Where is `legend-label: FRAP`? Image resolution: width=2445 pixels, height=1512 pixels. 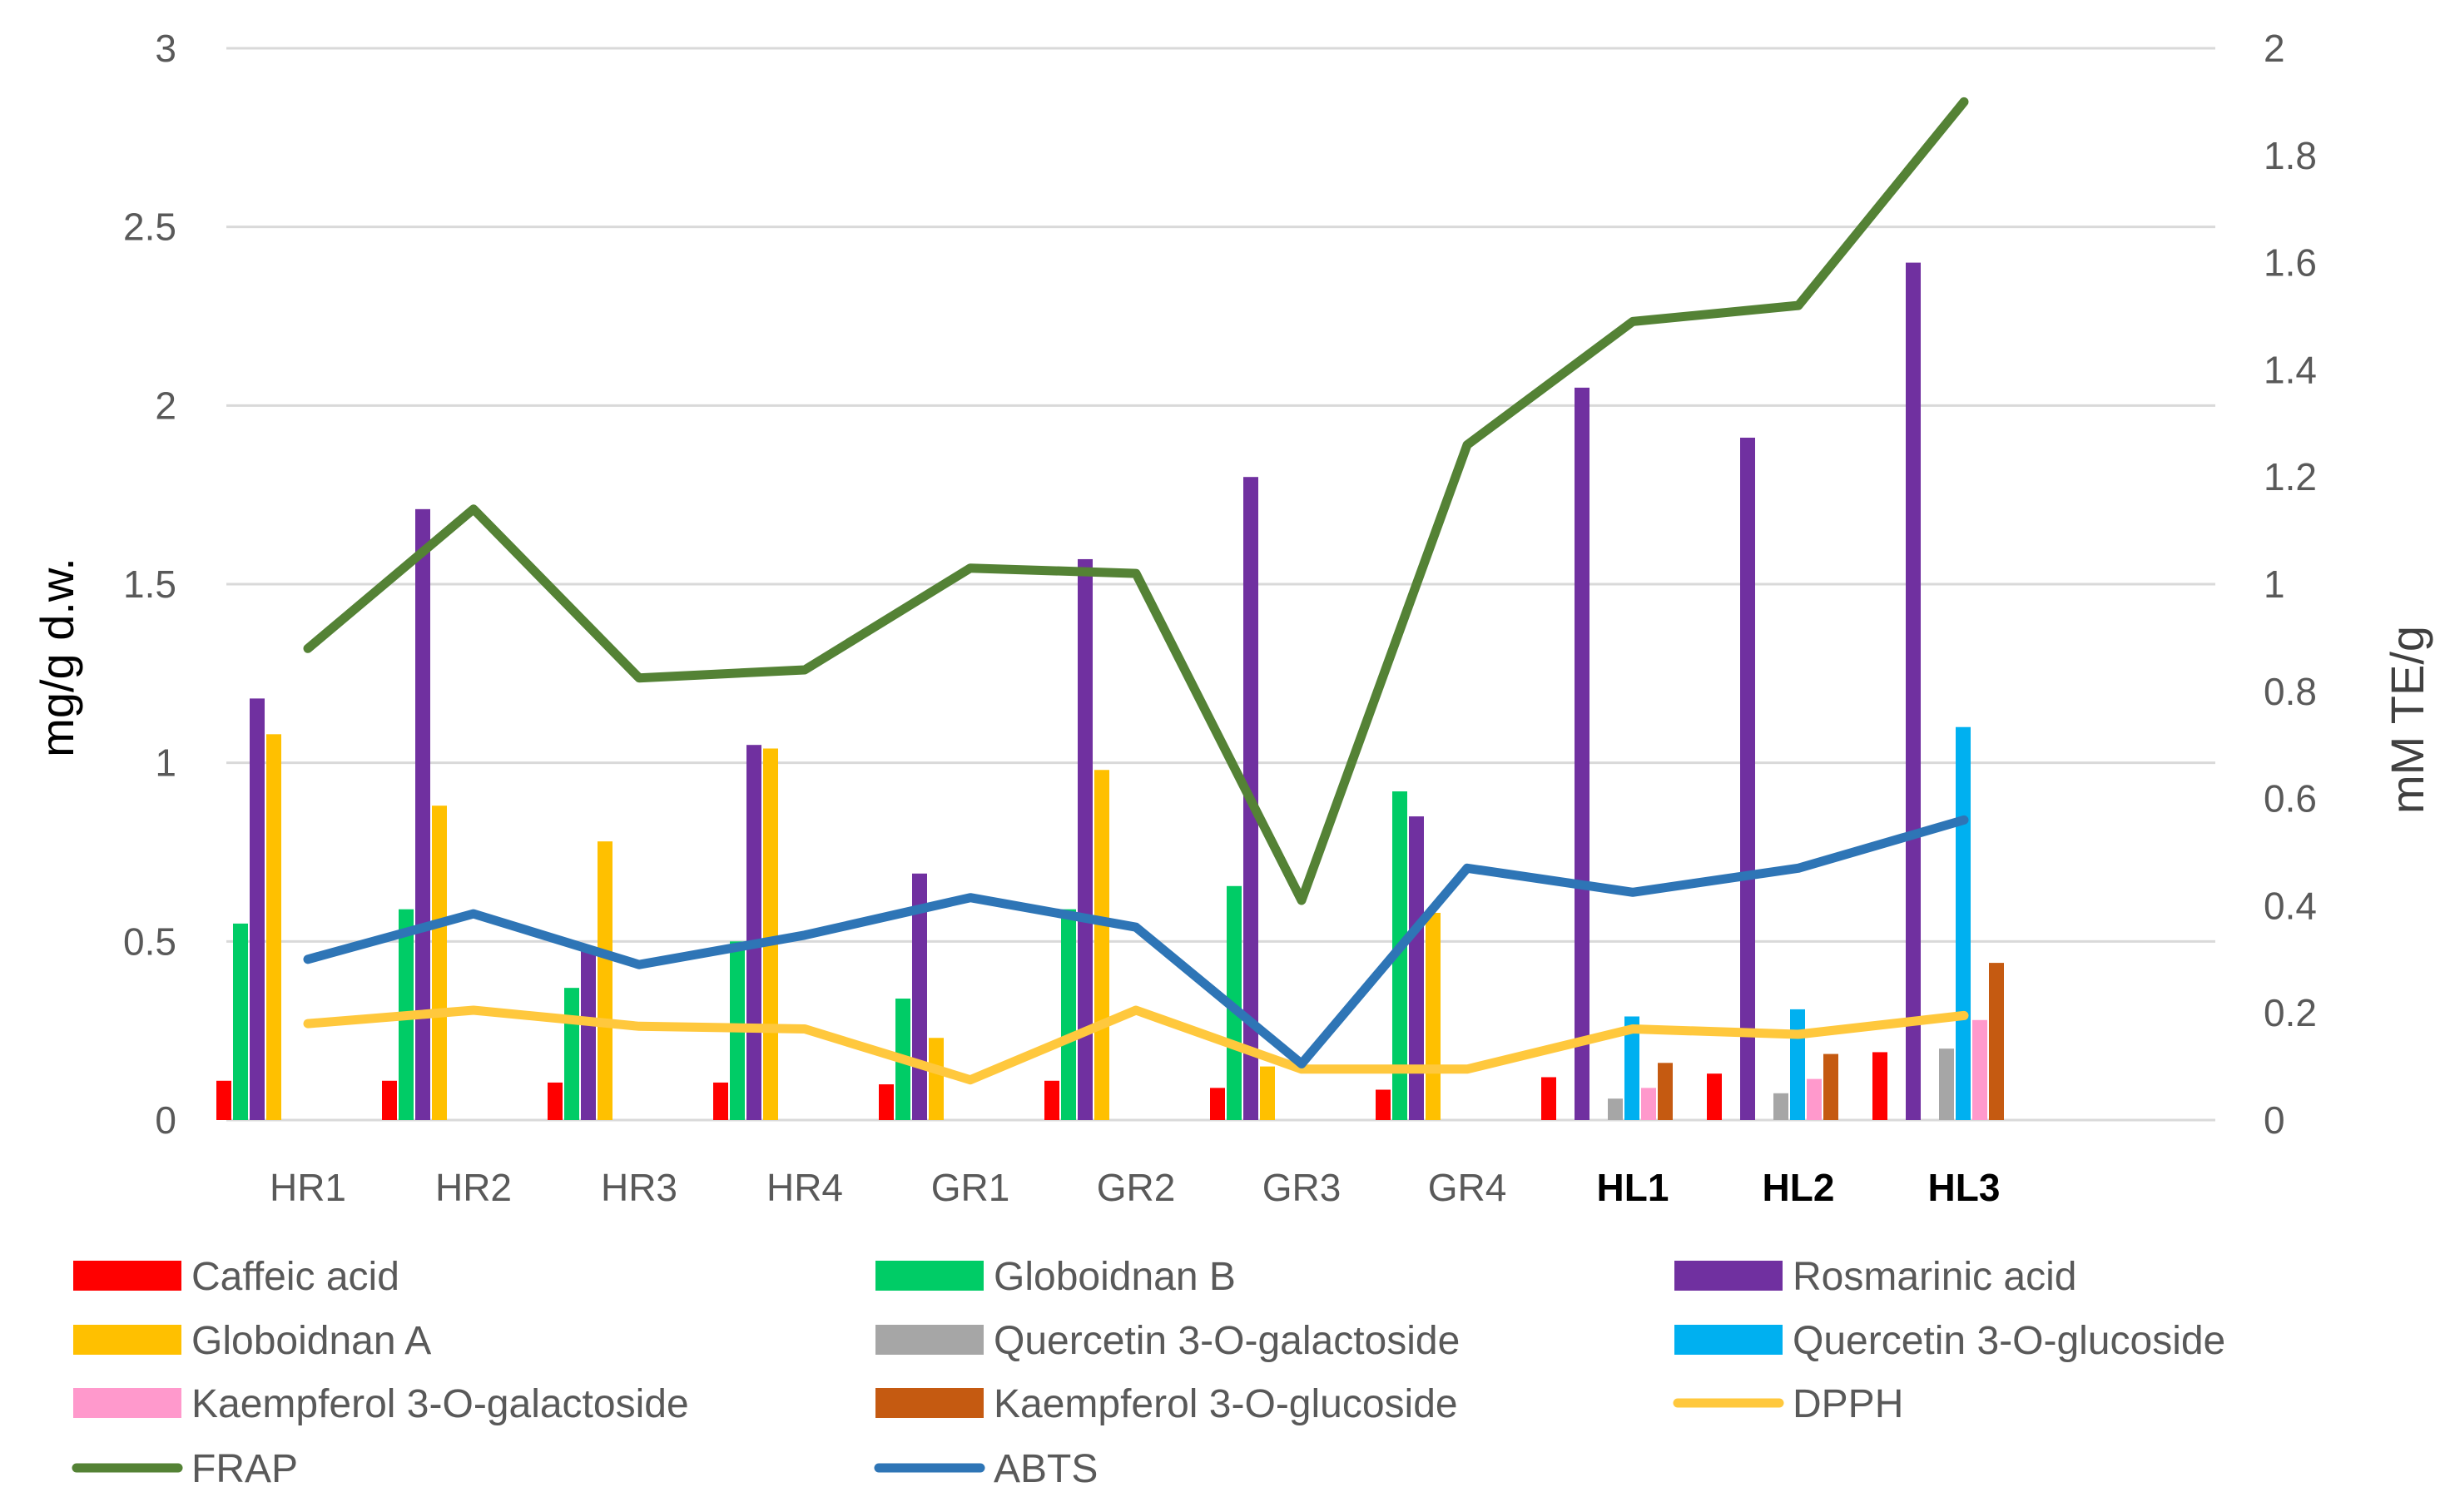
legend-label: FRAP is located at coordinates (245, 1469).